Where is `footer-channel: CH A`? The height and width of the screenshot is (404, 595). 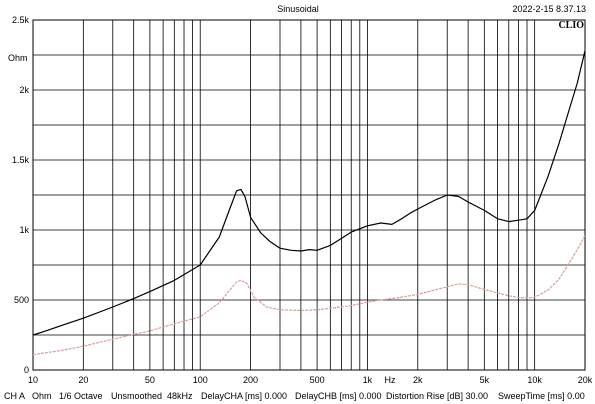 footer-channel: CH A is located at coordinates (14, 396).